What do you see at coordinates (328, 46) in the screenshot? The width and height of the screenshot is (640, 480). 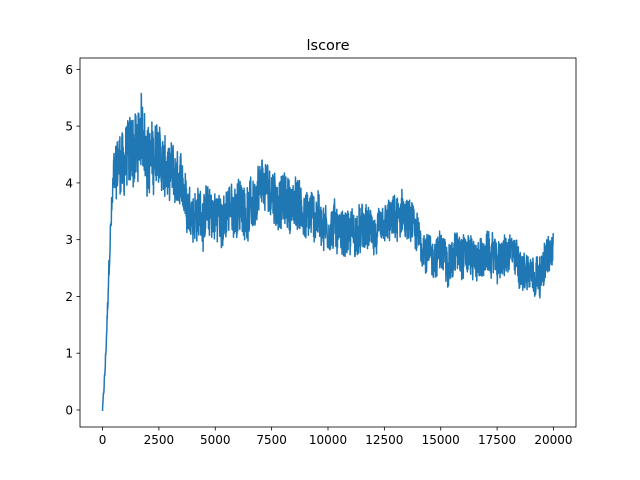 I see `chart-title: lscore` at bounding box center [328, 46].